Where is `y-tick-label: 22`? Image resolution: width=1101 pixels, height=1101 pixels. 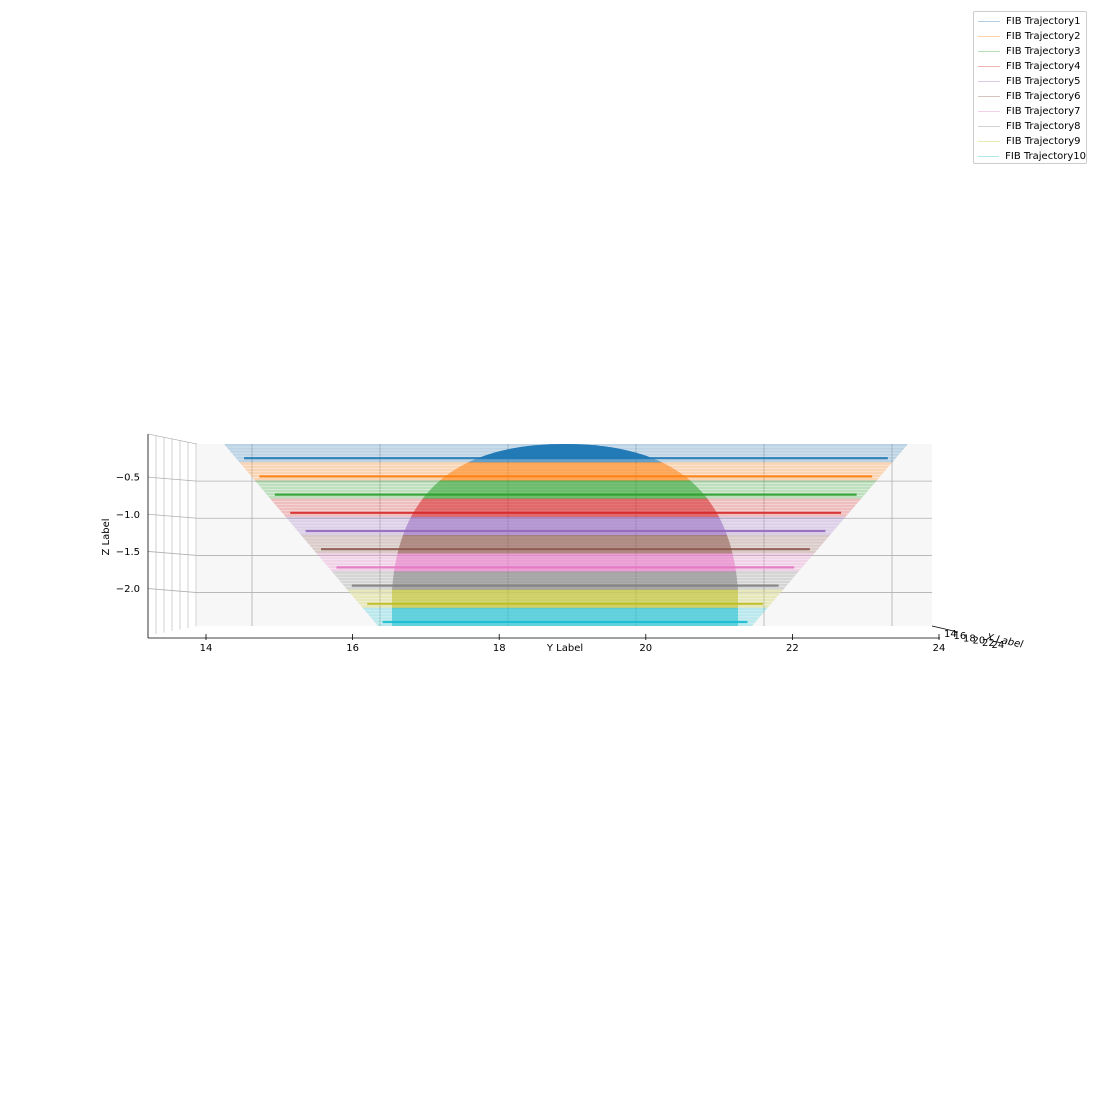 y-tick-label: 22 is located at coordinates (792, 648).